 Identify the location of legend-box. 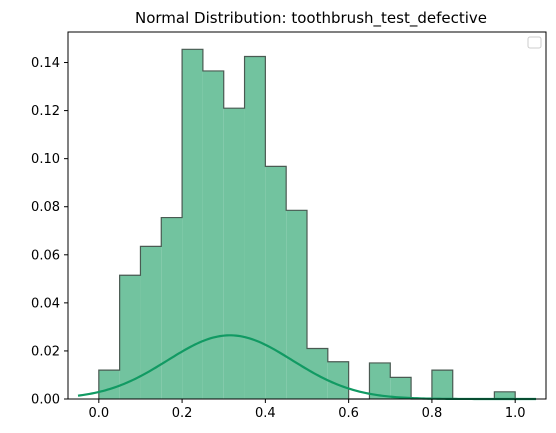
(534, 42).